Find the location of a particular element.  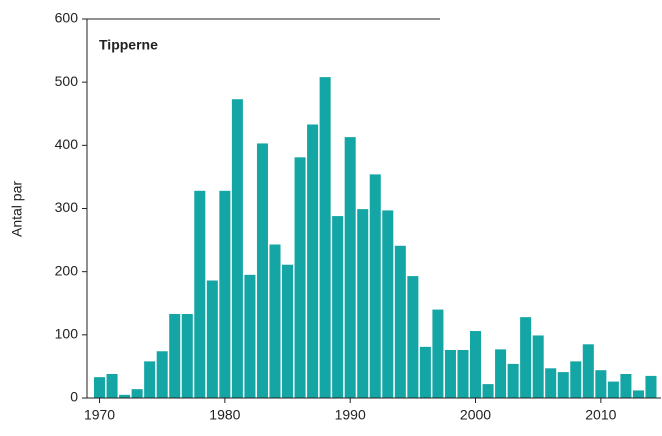

x-tick-label: 1980 is located at coordinates (224, 415).